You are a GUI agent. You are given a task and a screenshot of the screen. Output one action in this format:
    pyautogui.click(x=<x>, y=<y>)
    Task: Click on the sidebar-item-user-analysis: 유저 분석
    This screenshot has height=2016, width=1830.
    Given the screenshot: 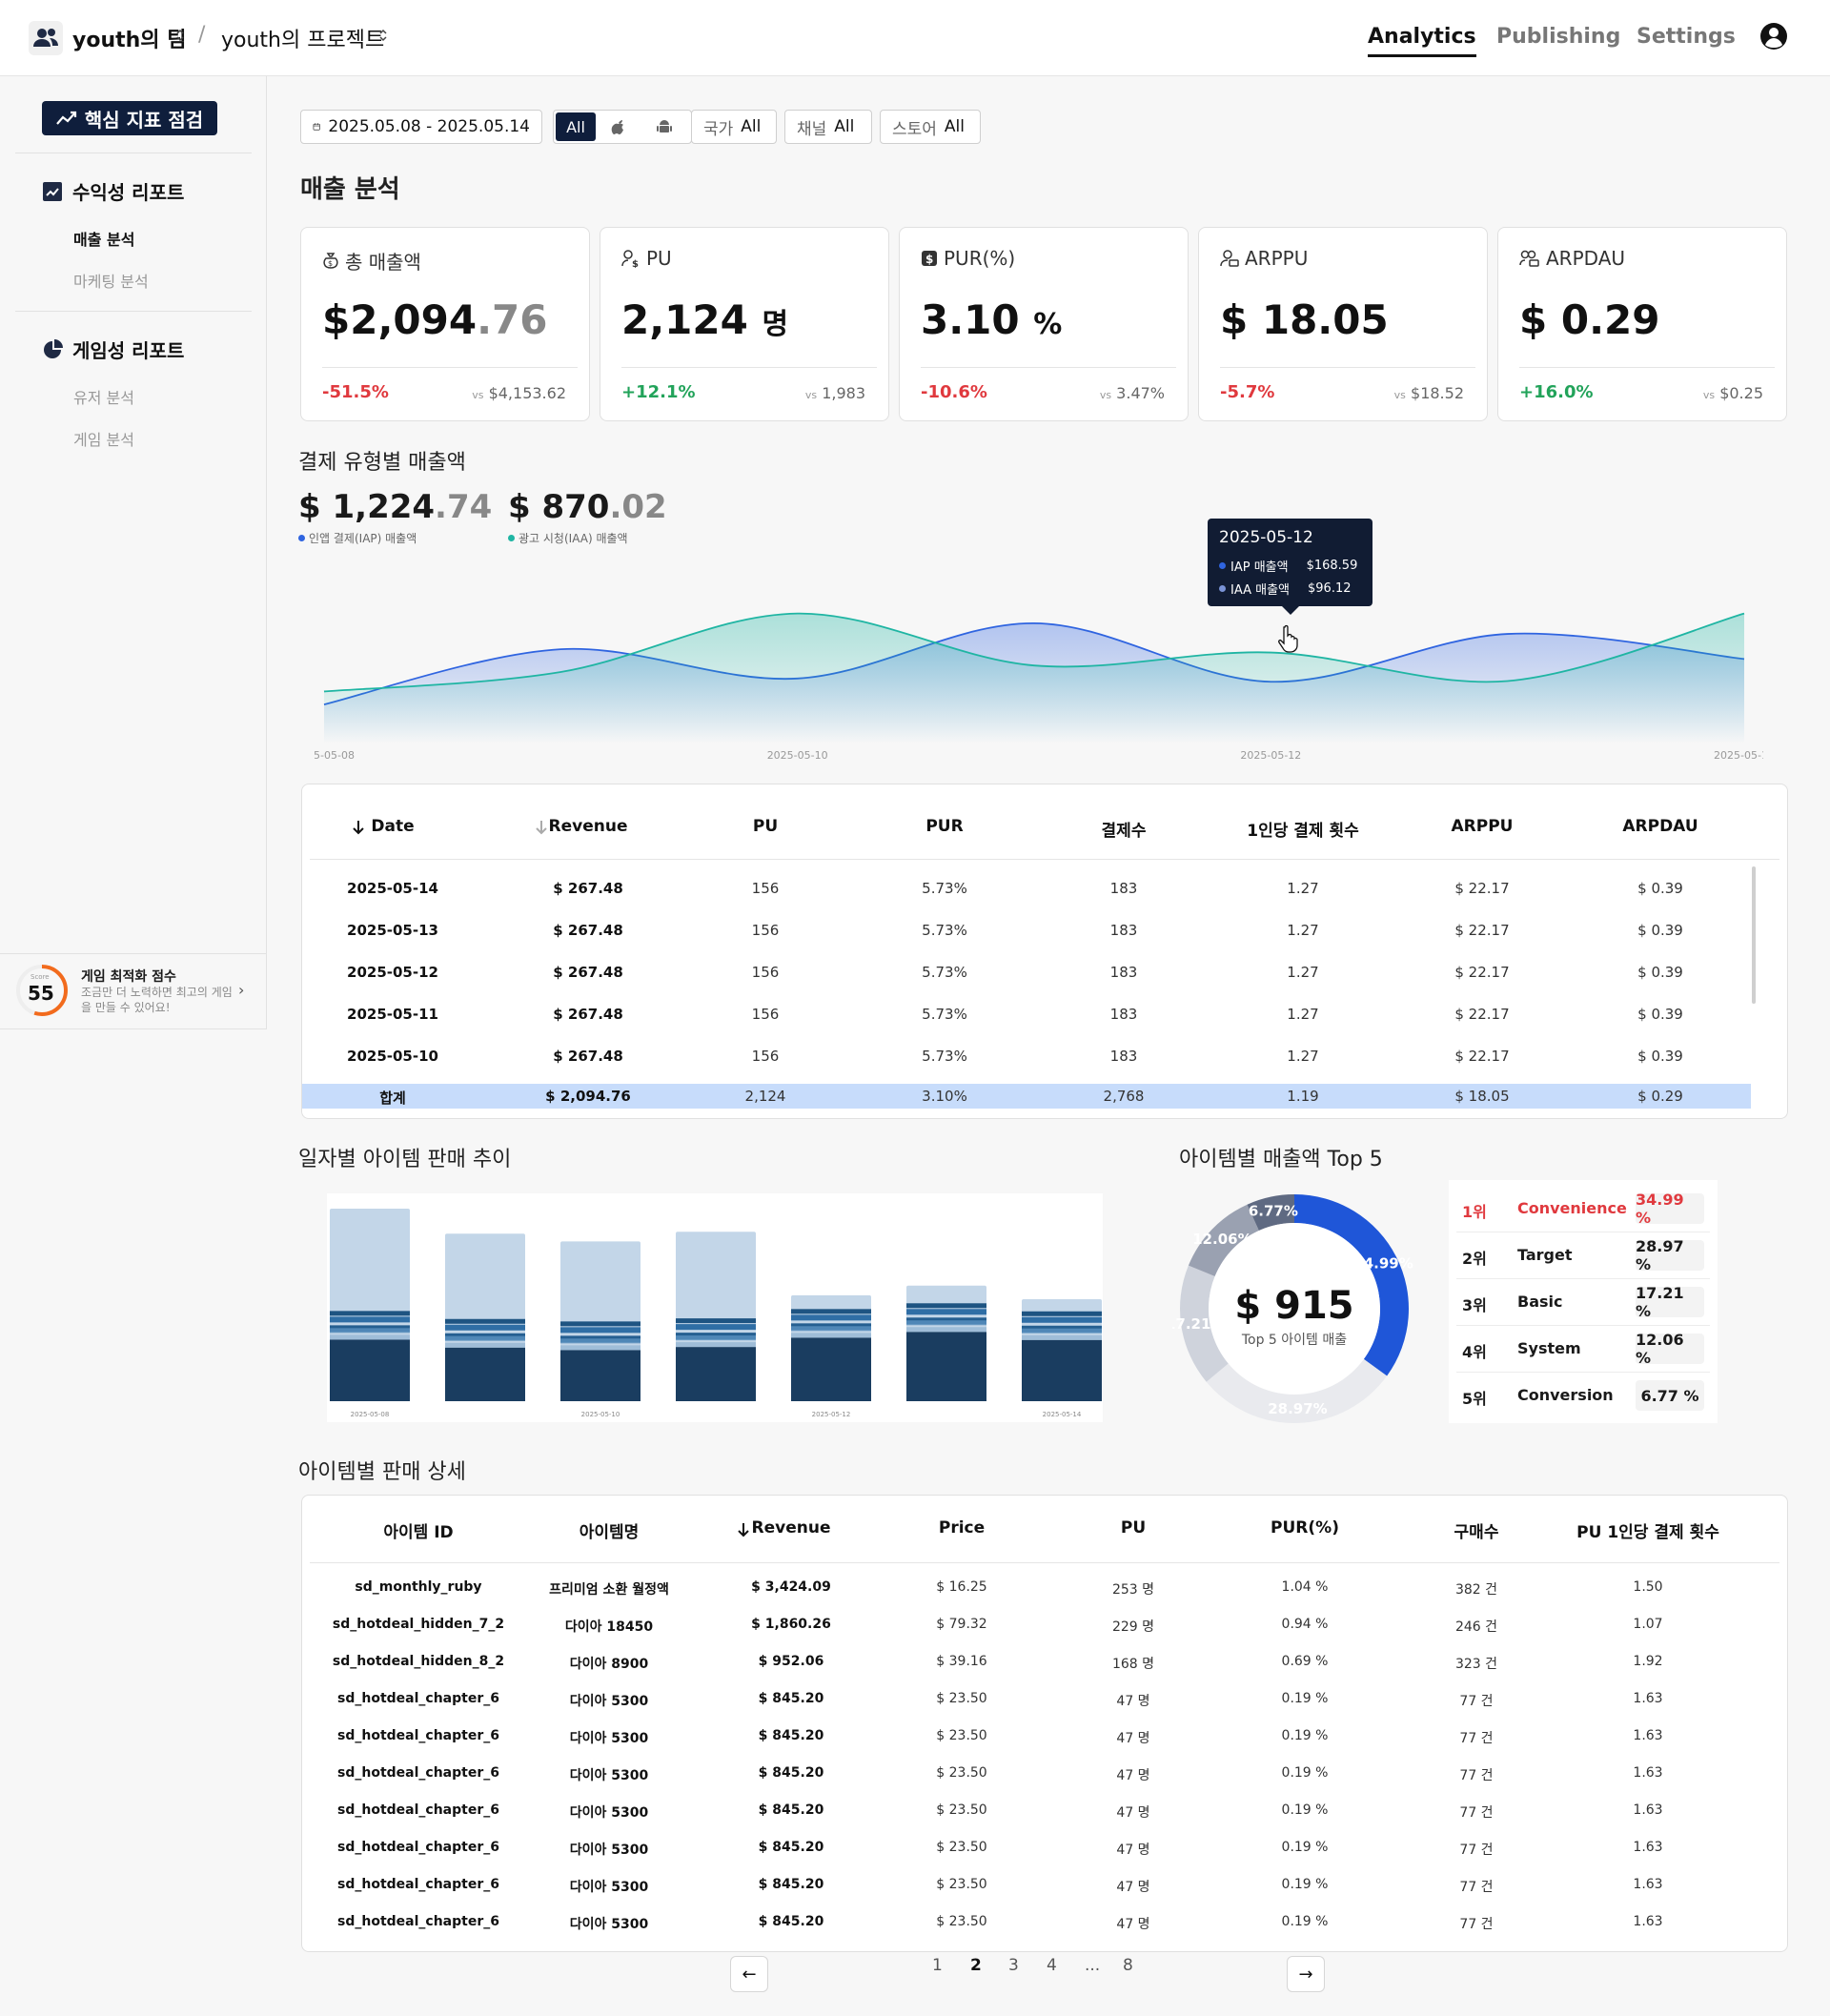 What is the action you would take?
    pyautogui.click(x=103, y=398)
    